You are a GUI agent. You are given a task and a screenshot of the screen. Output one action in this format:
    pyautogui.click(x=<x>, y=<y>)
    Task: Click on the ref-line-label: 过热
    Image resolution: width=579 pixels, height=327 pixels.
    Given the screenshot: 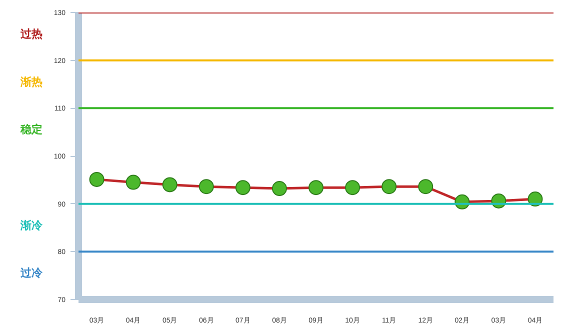 What is the action you would take?
    pyautogui.click(x=31, y=34)
    